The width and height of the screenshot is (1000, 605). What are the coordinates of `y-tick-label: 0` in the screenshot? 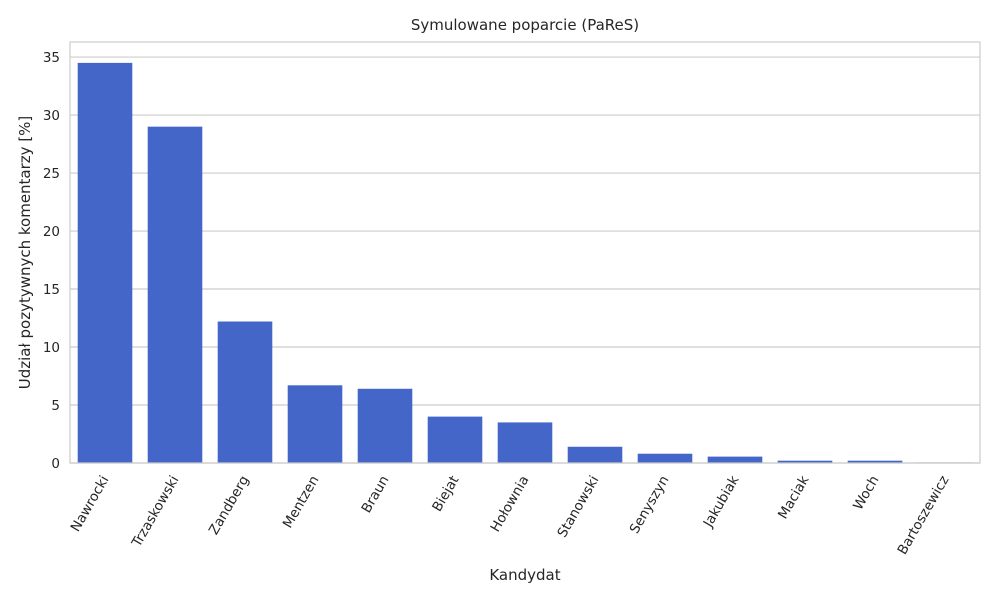 It's located at (55, 464).